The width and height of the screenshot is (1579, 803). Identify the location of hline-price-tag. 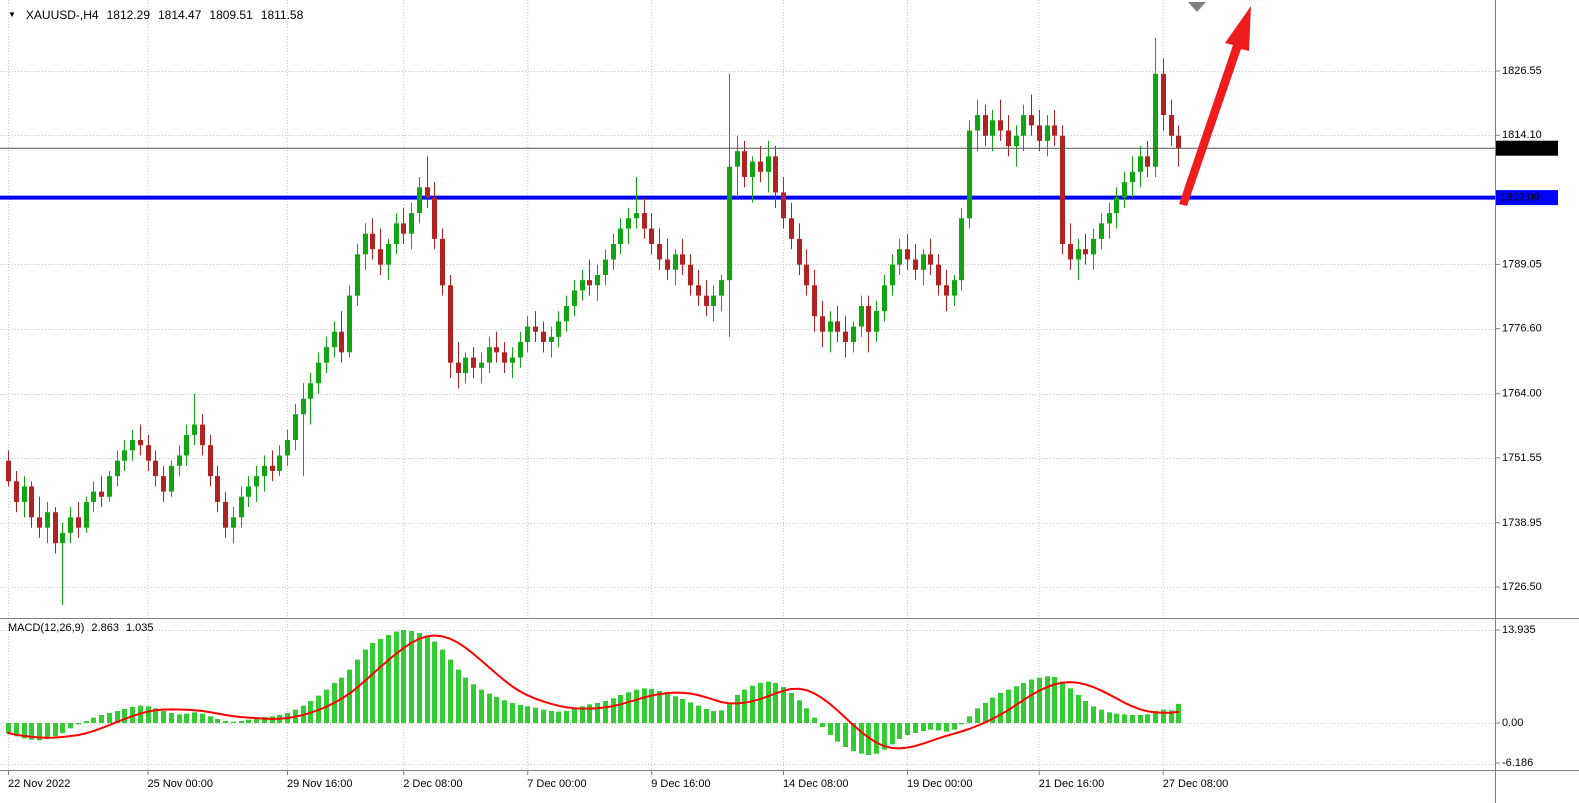
(1527, 198).